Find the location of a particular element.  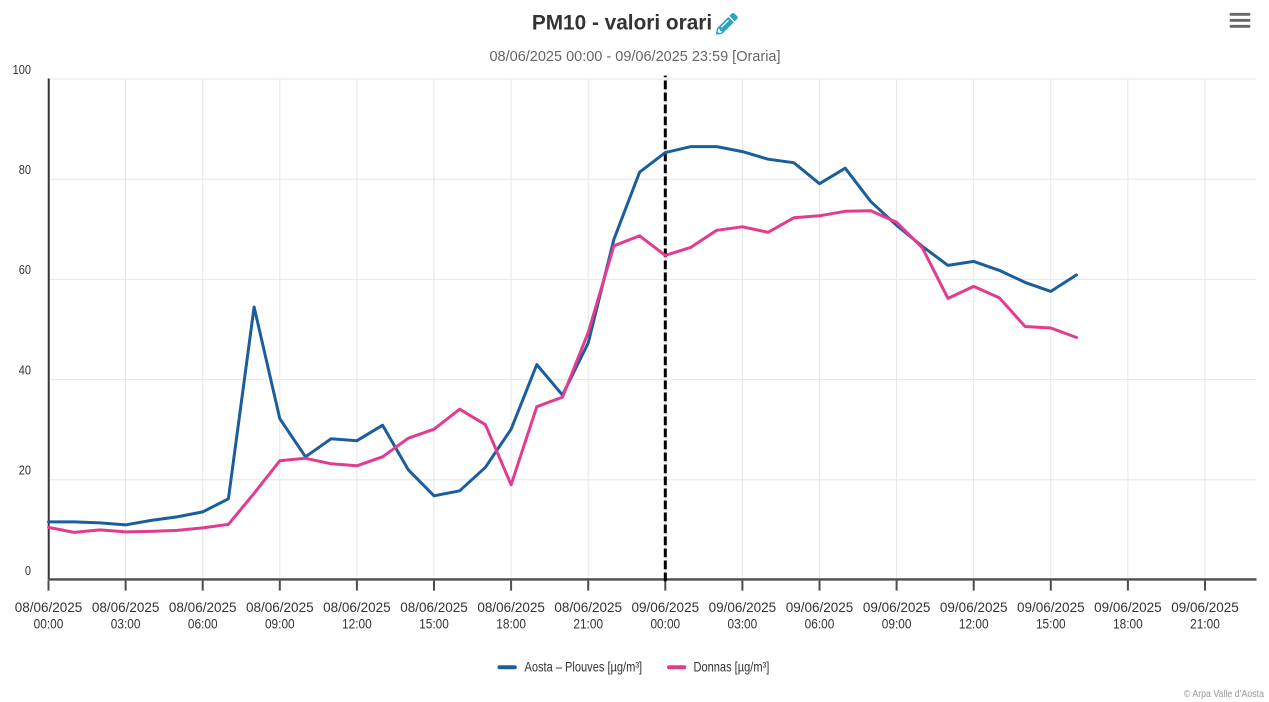

svg-text: 80 is located at coordinates (25, 170).